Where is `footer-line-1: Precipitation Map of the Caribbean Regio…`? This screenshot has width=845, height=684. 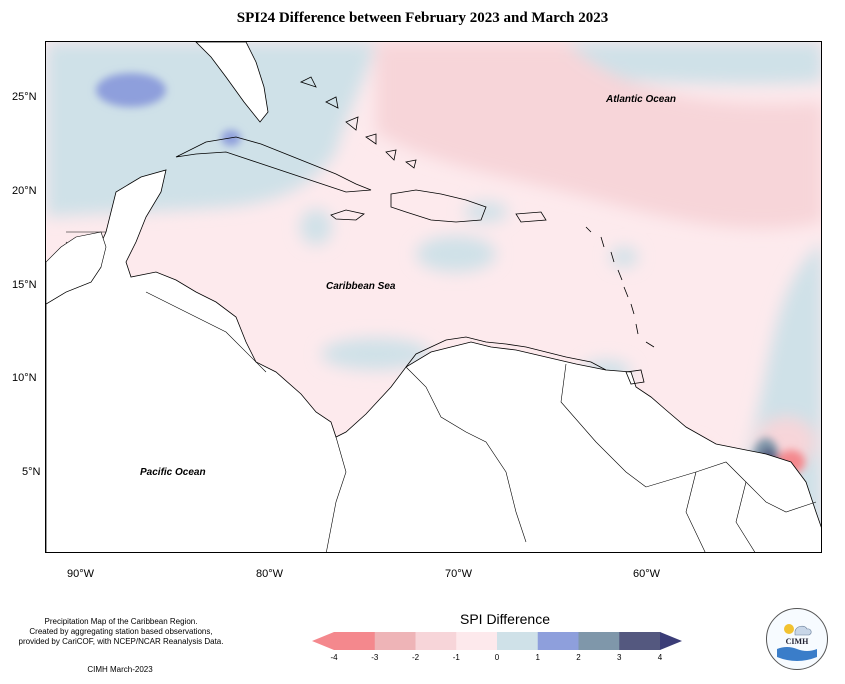
footer-line-1: Precipitation Map of the Caribbean Regio… is located at coordinates (121, 621).